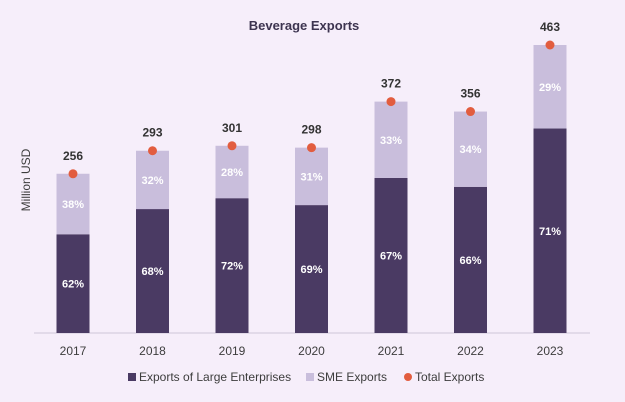  Describe the element at coordinates (152, 151) in the screenshot. I see `total-marker-2018` at that location.